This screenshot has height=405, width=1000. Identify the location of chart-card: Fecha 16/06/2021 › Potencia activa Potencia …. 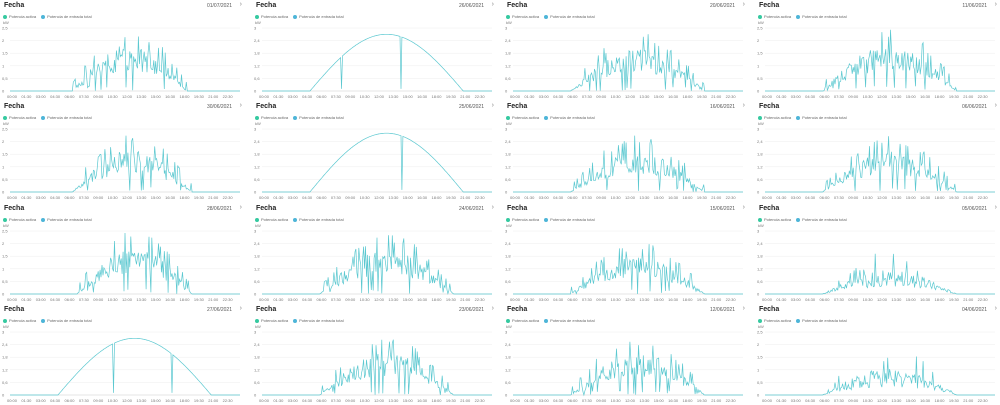
(625, 150).